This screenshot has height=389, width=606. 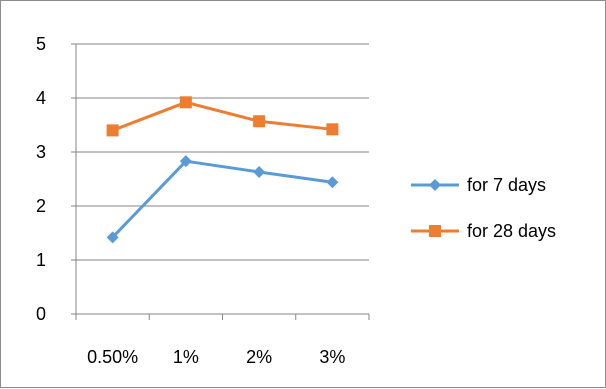 What do you see at coordinates (216, 357) in the screenshot?
I see `x-tick-labels: 0.50% 1% 2% 3%` at bounding box center [216, 357].